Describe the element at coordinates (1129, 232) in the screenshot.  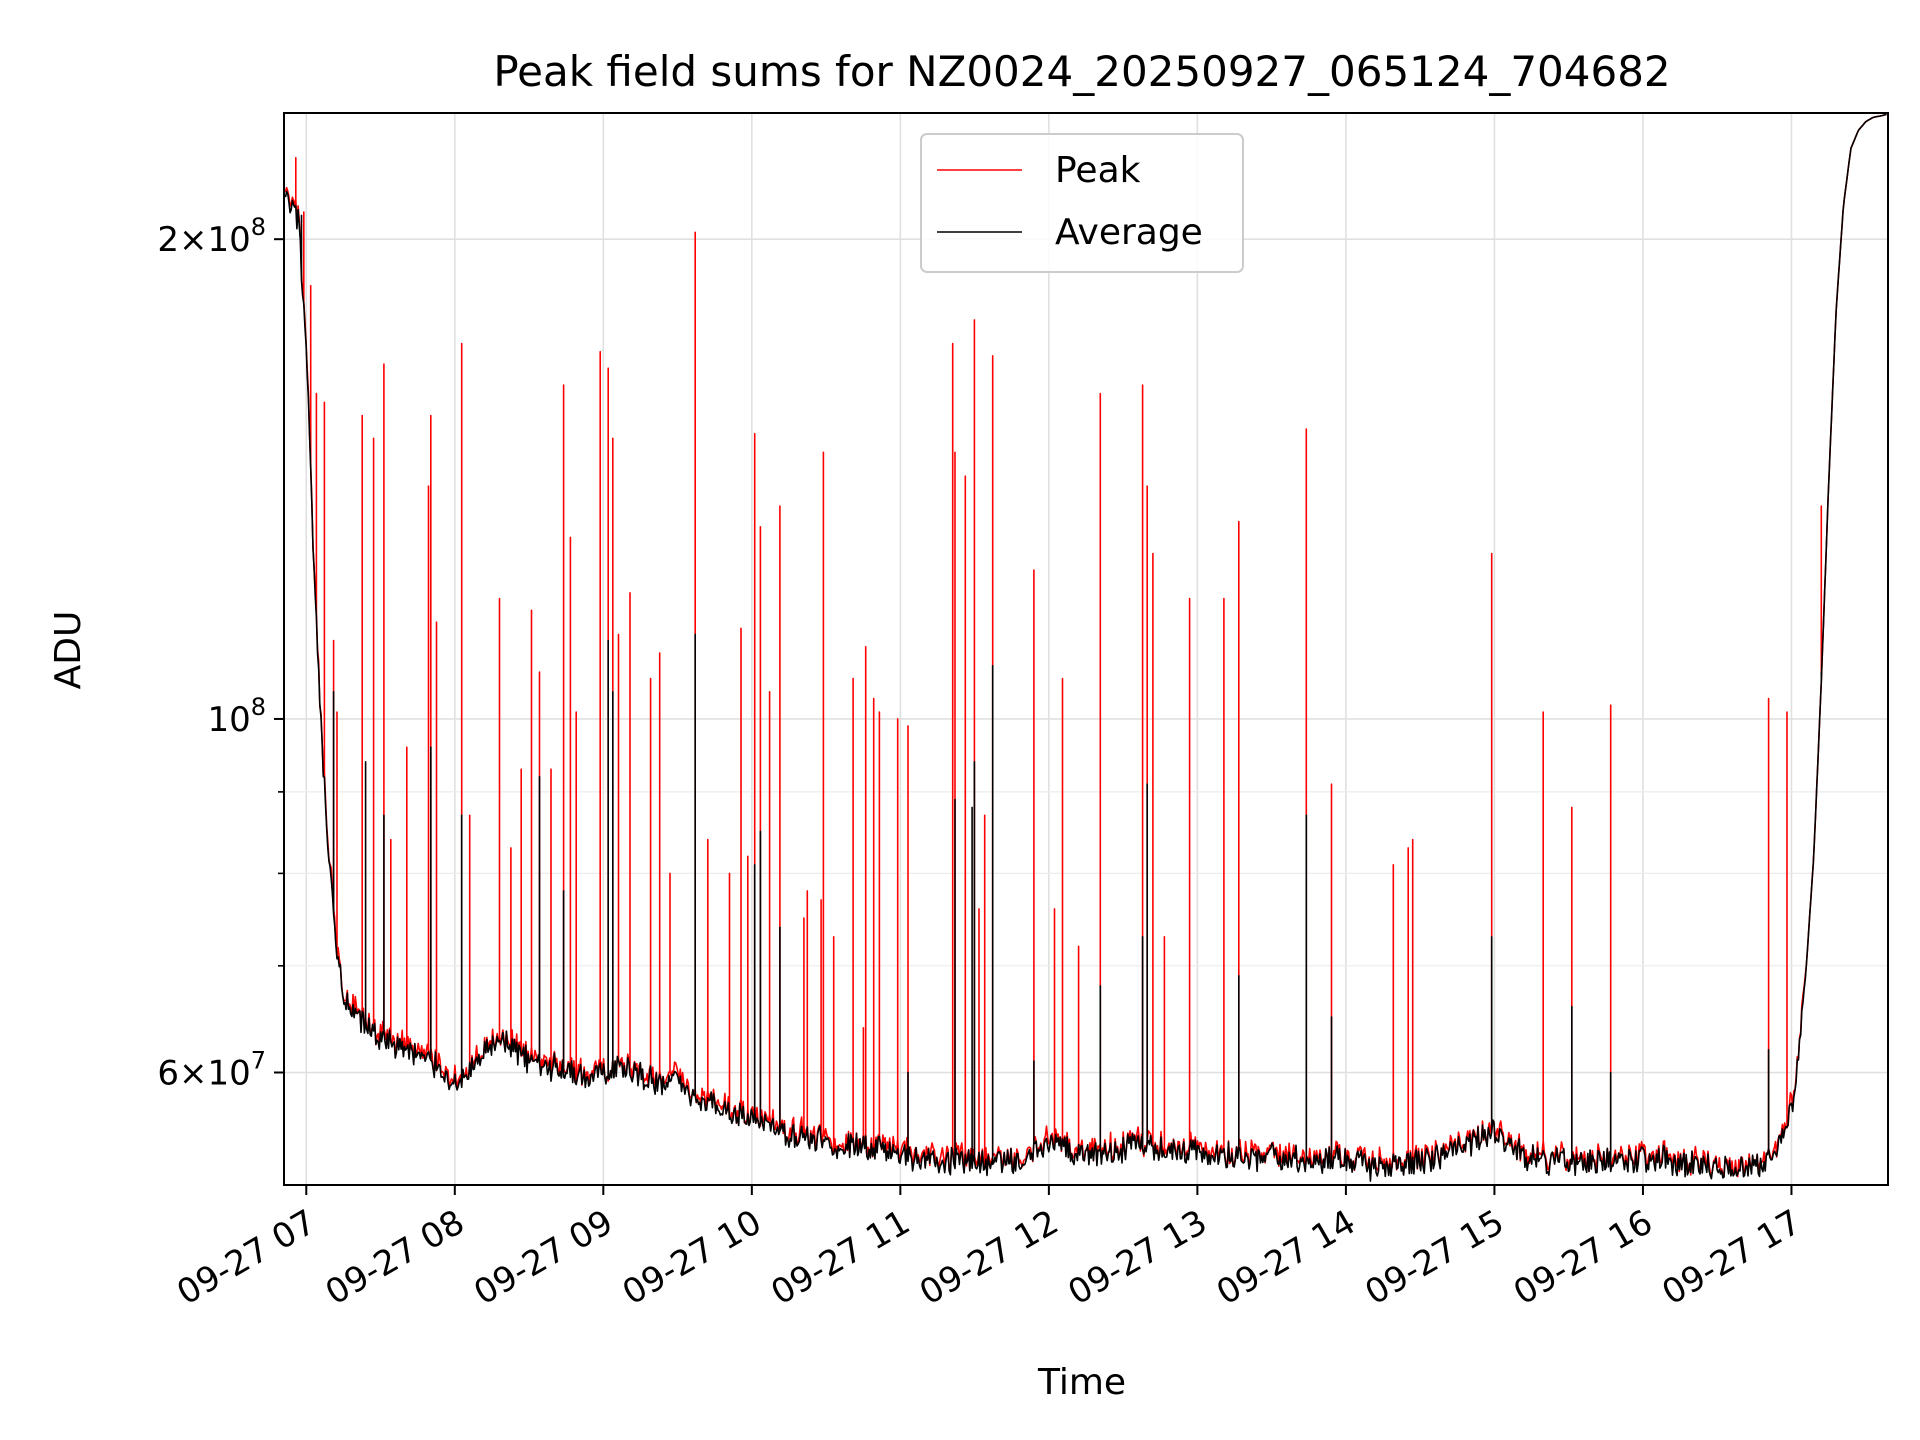
I see `legend-label-average: Average` at that location.